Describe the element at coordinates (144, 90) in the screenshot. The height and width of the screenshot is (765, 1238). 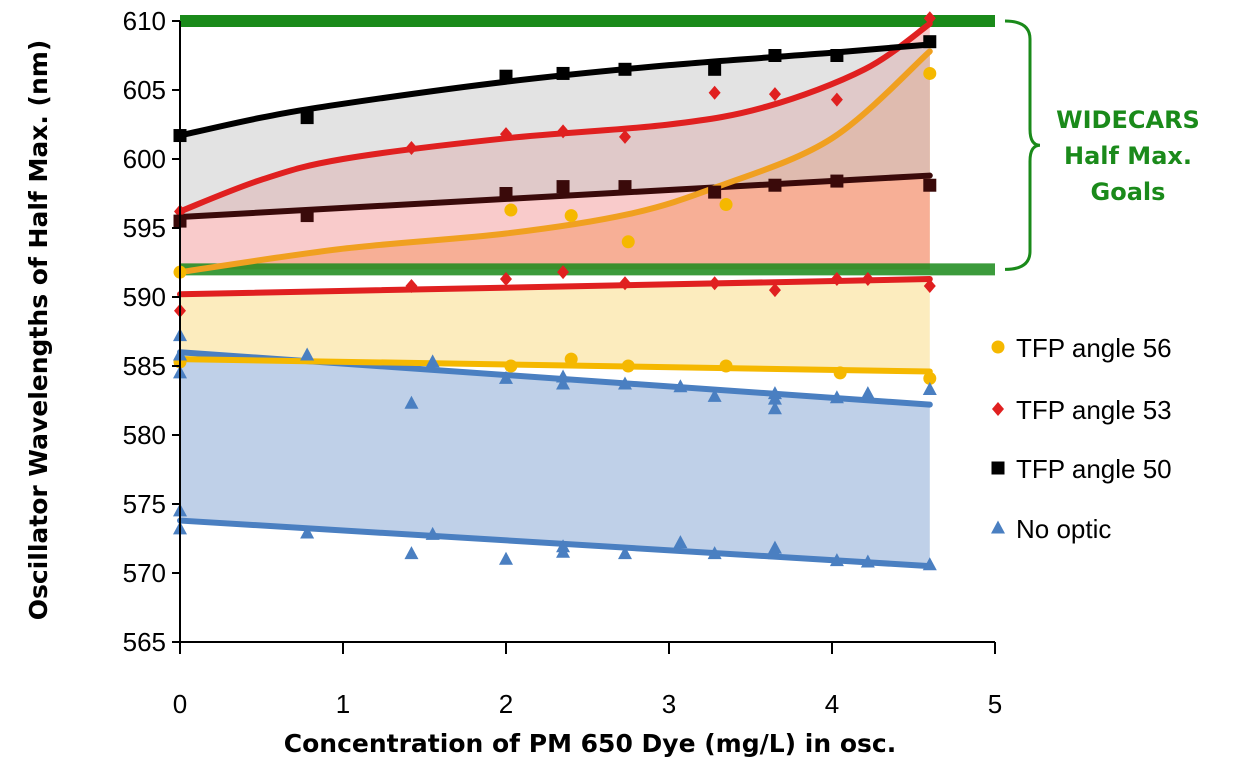
I see `y-tick-label: 605` at that location.